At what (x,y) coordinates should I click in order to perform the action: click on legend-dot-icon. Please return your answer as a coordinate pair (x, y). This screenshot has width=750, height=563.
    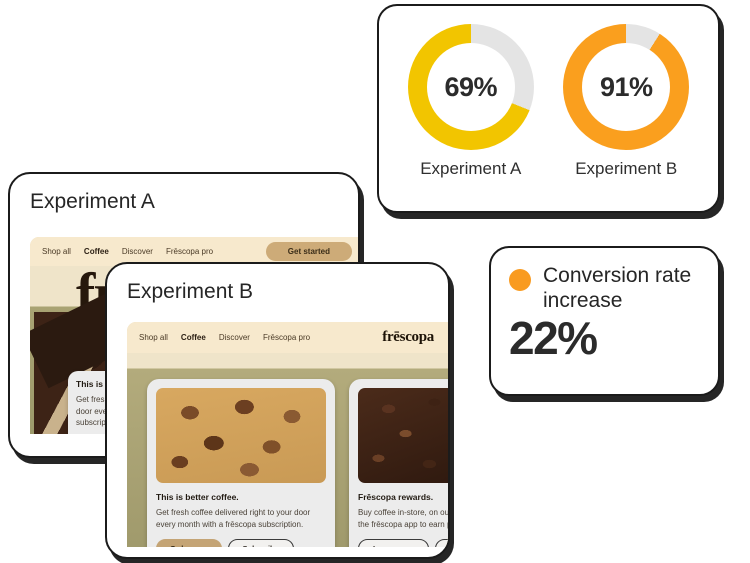
    Looking at the image, I should click on (520, 280).